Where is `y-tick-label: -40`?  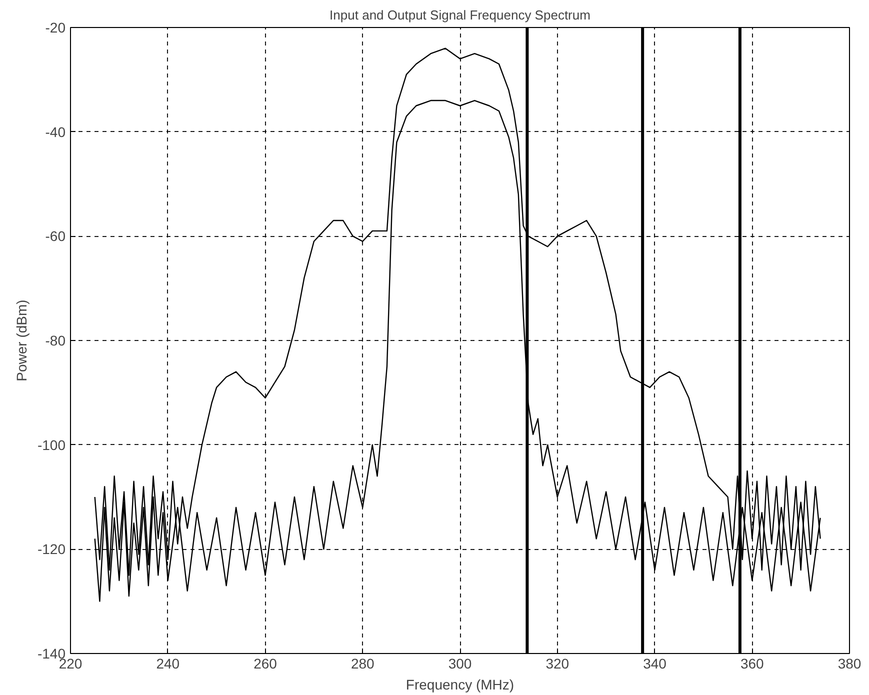
y-tick-label: -40 is located at coordinates (55, 132).